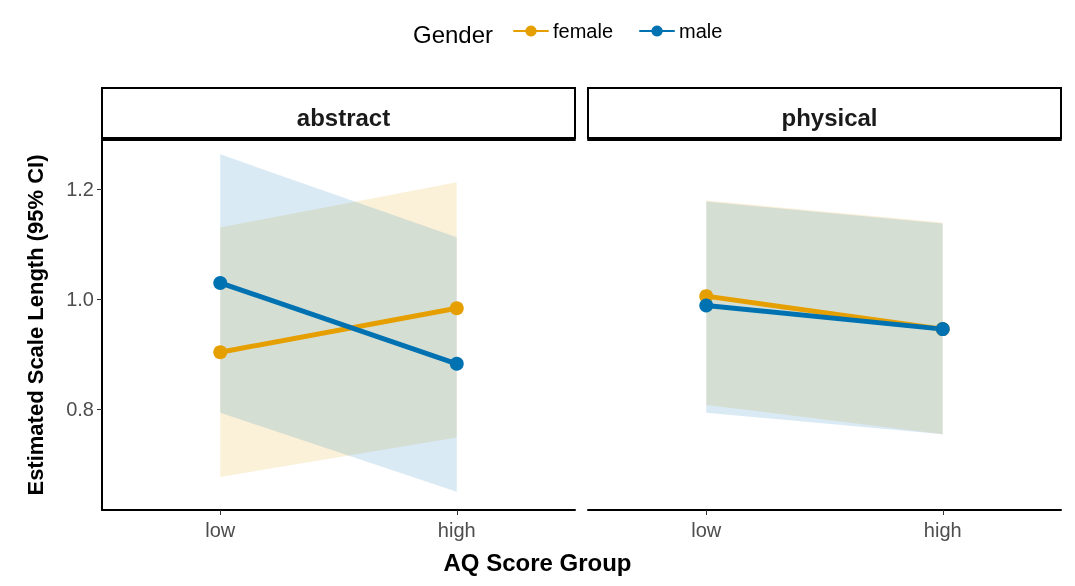 The height and width of the screenshot is (586, 1075). I want to click on chart-title: abstract, so click(343, 117).